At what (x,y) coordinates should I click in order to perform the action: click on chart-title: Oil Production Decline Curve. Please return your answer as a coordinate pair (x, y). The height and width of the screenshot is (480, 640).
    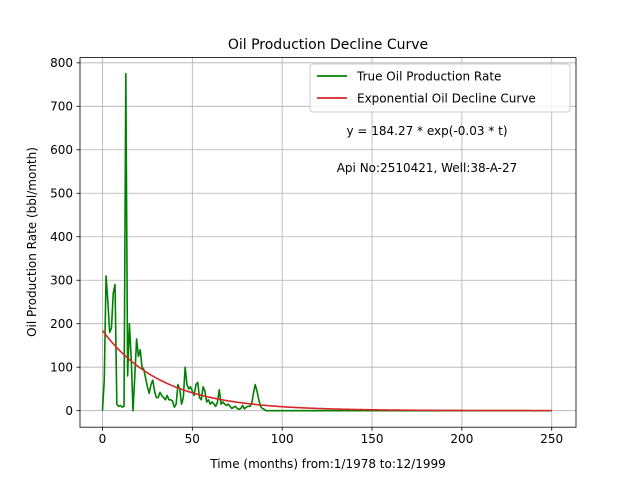
    Looking at the image, I should click on (328, 45).